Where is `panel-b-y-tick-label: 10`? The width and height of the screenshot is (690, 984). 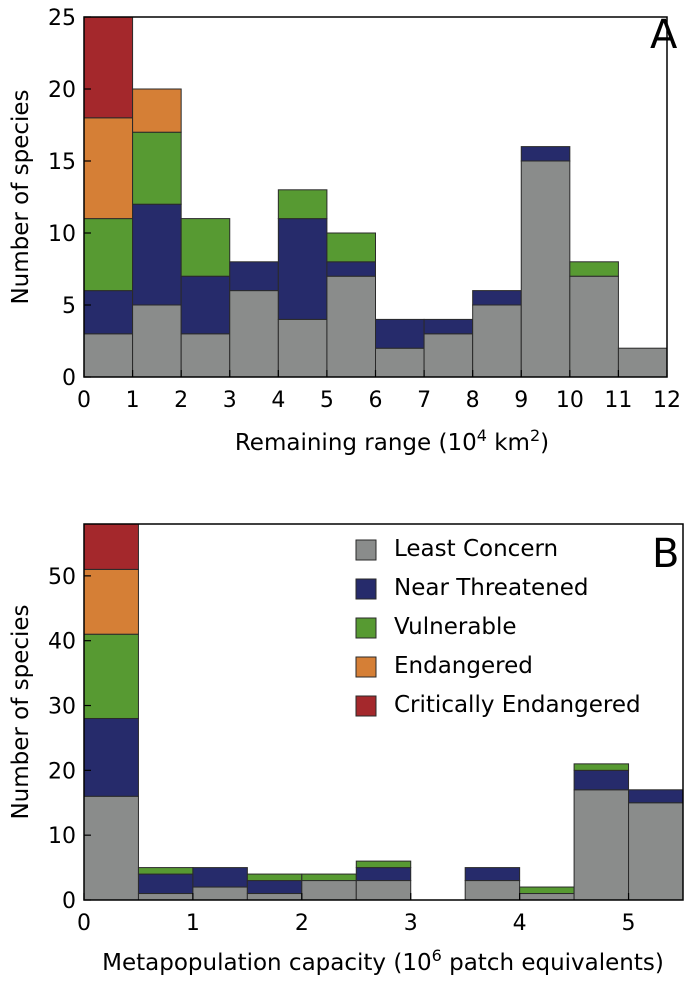
panel-b-y-tick-label: 10 is located at coordinates (62, 836).